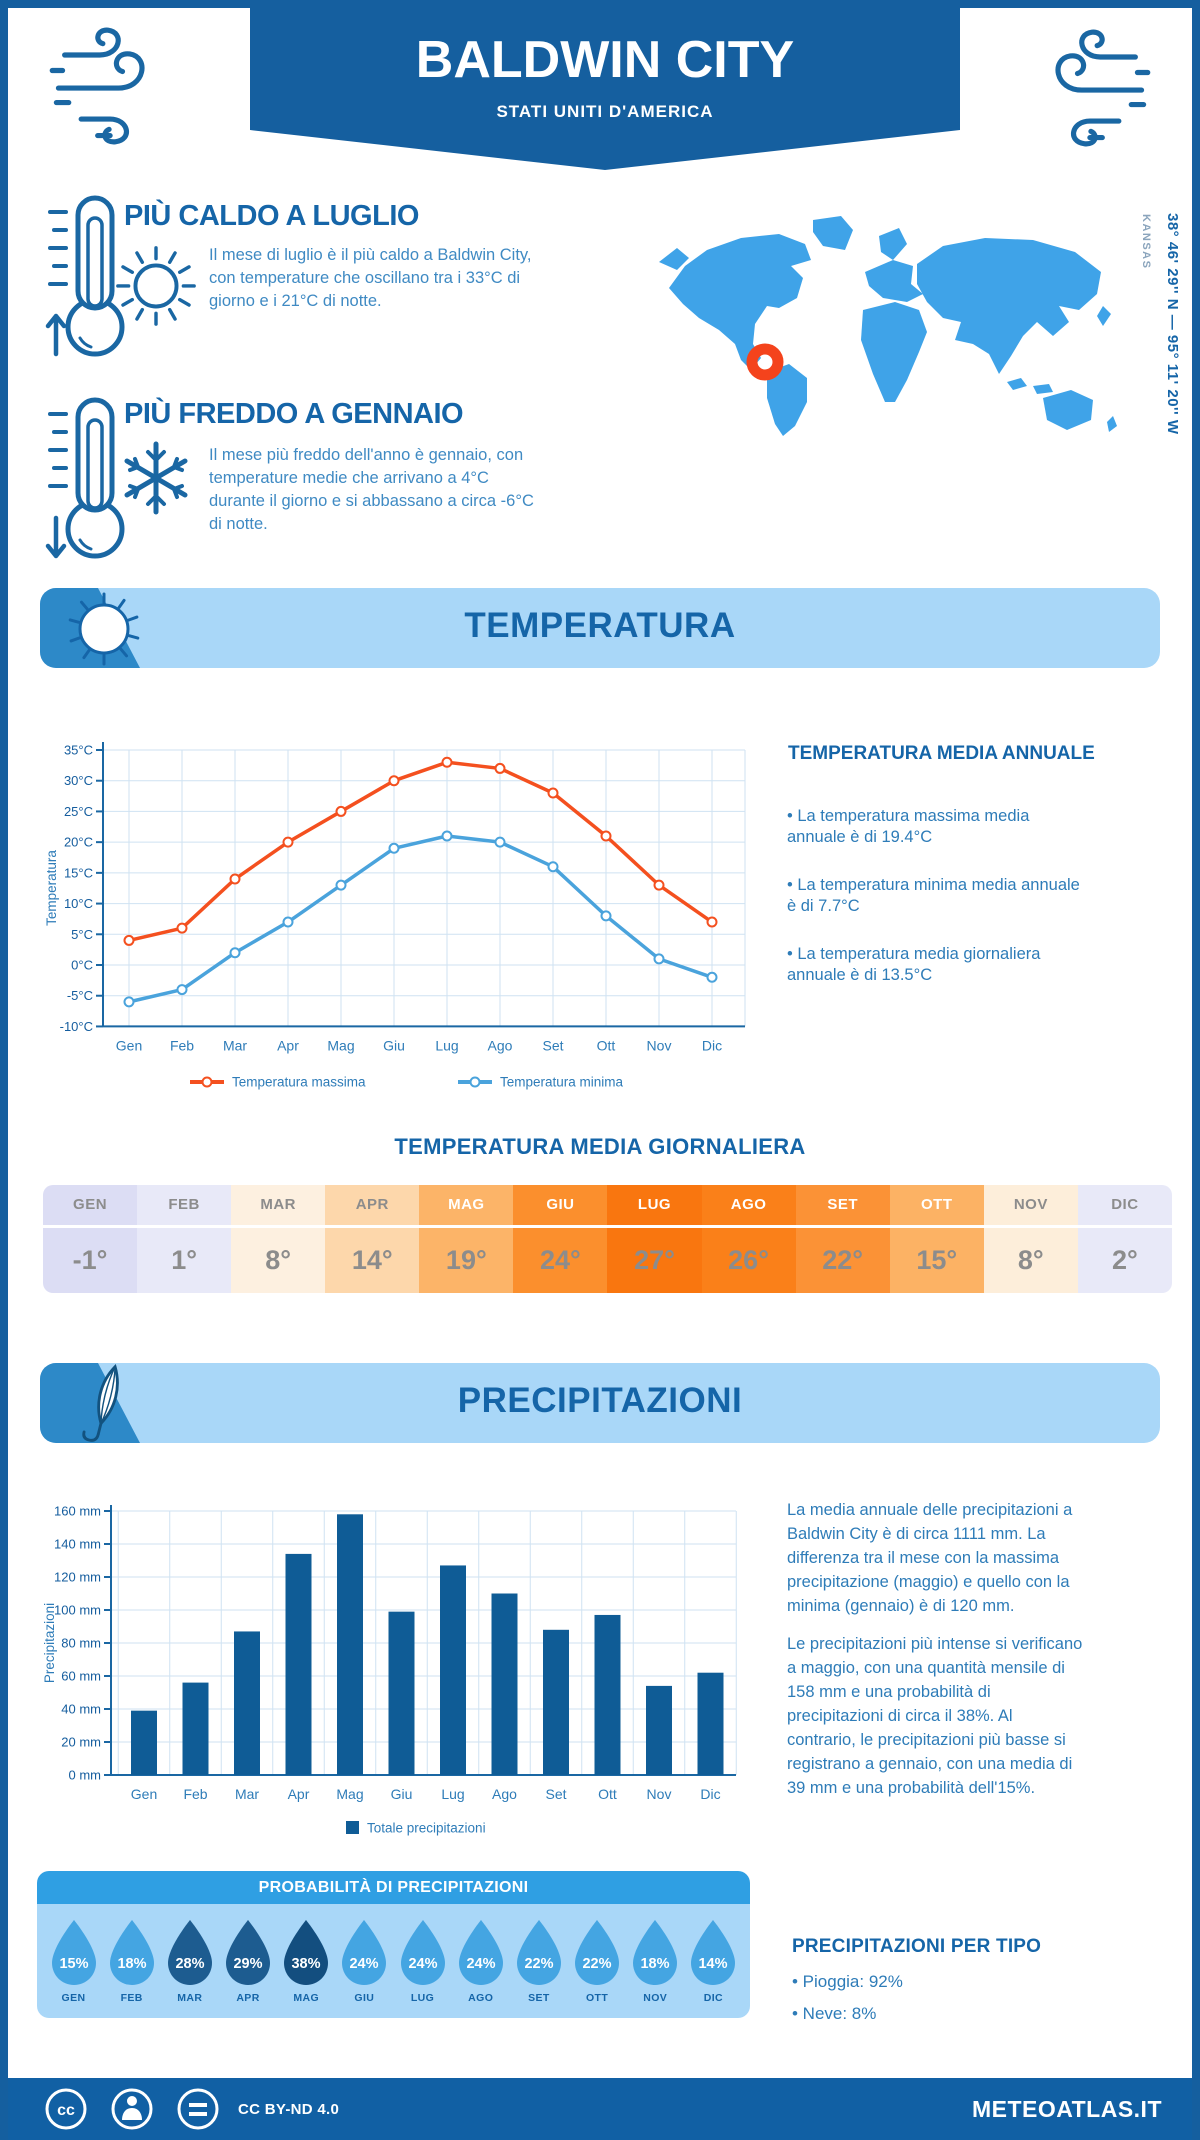 Image resolution: width=1200 pixels, height=2140 pixels. I want to click on svg-text: 100 mm, so click(77, 1610).